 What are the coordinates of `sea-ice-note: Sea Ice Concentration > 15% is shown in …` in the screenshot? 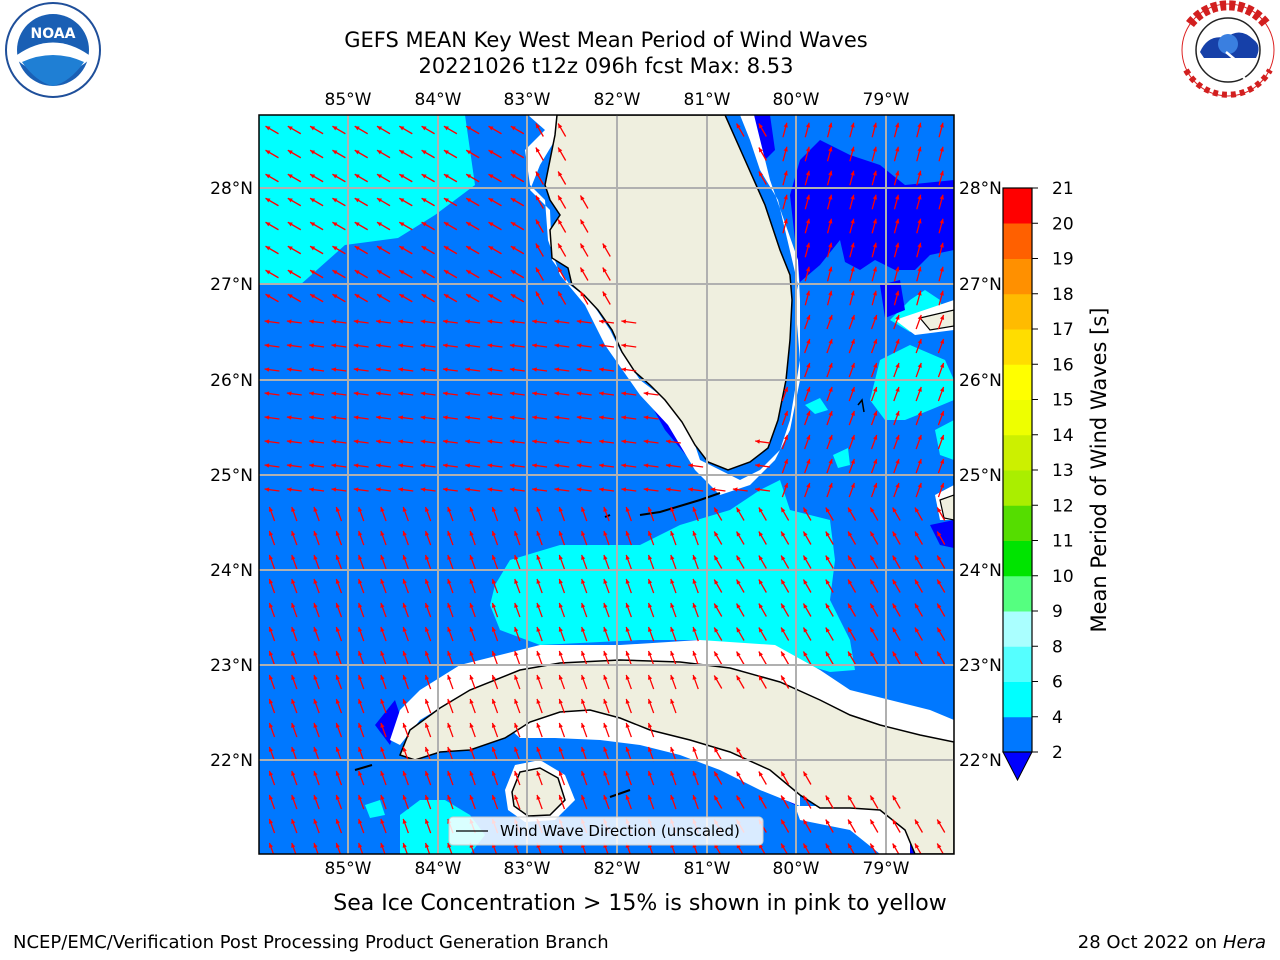 It's located at (640, 903).